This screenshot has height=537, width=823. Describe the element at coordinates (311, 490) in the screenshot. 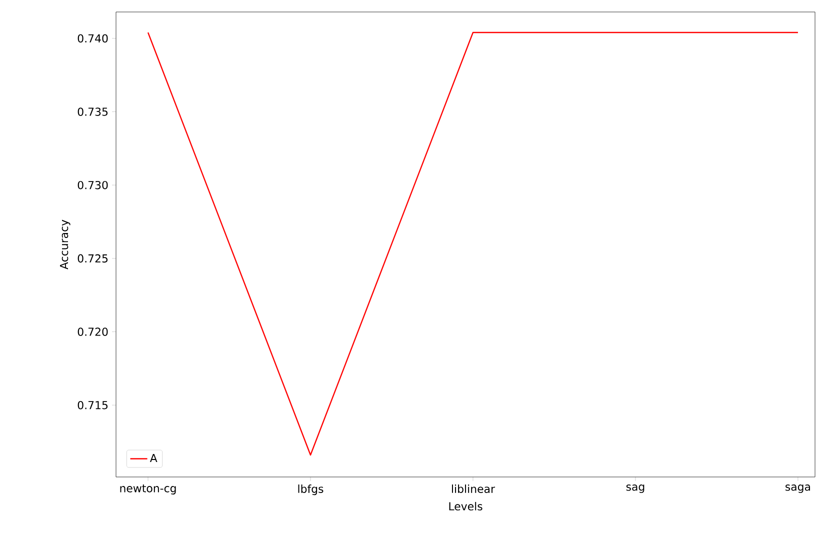

I see `x-tick-label: lbfgs` at that location.